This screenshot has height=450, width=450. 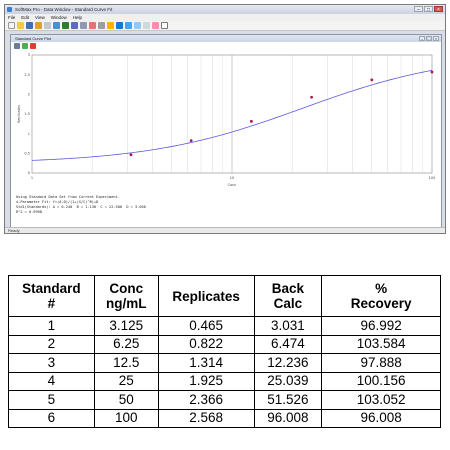 What do you see at coordinates (83, 25) in the screenshot?
I see `graph-icon` at bounding box center [83, 25].